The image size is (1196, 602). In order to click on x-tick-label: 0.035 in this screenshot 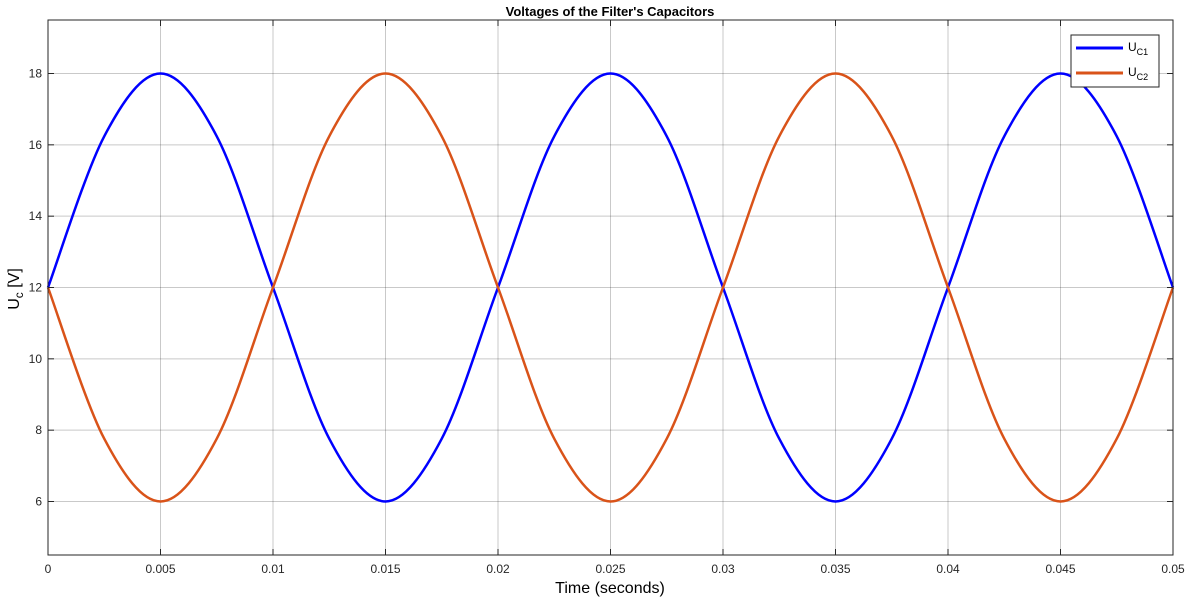, I will do `click(835, 569)`.